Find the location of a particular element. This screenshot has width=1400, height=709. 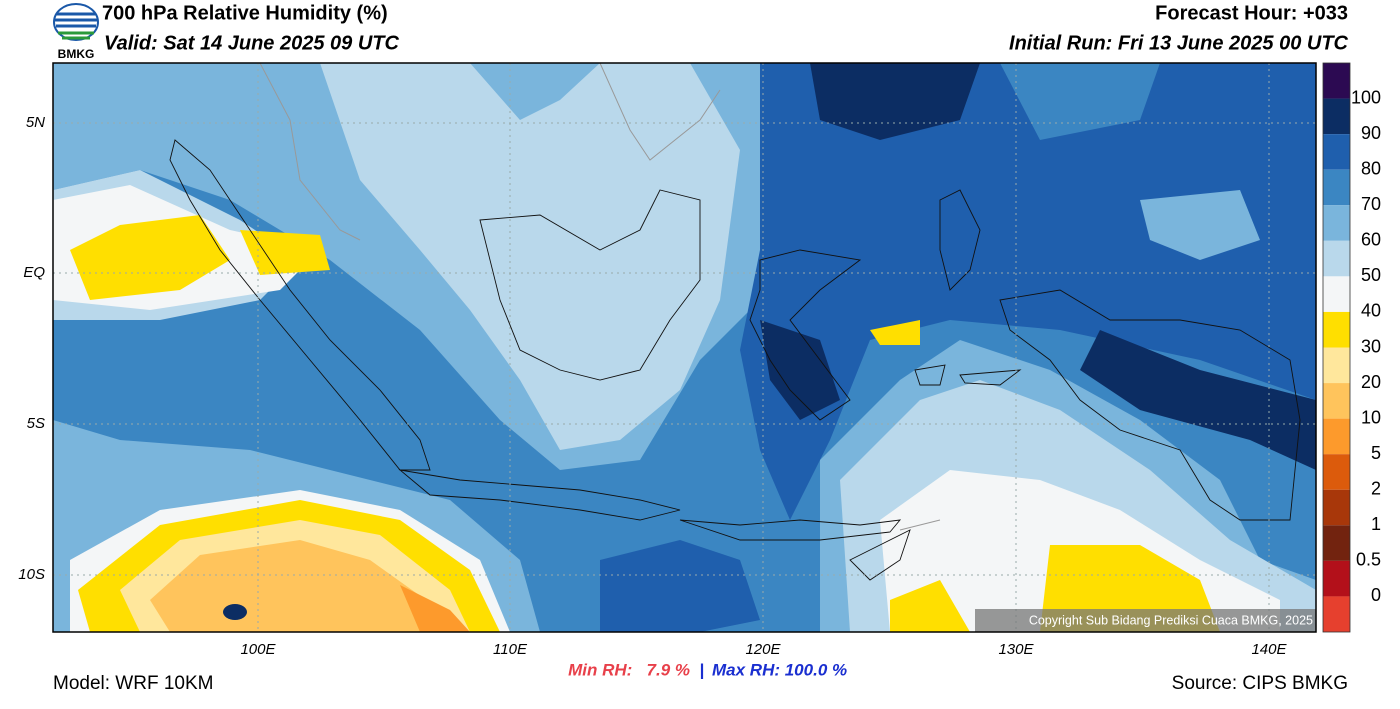

colorbar-label: 5 is located at coordinates (1376, 453).